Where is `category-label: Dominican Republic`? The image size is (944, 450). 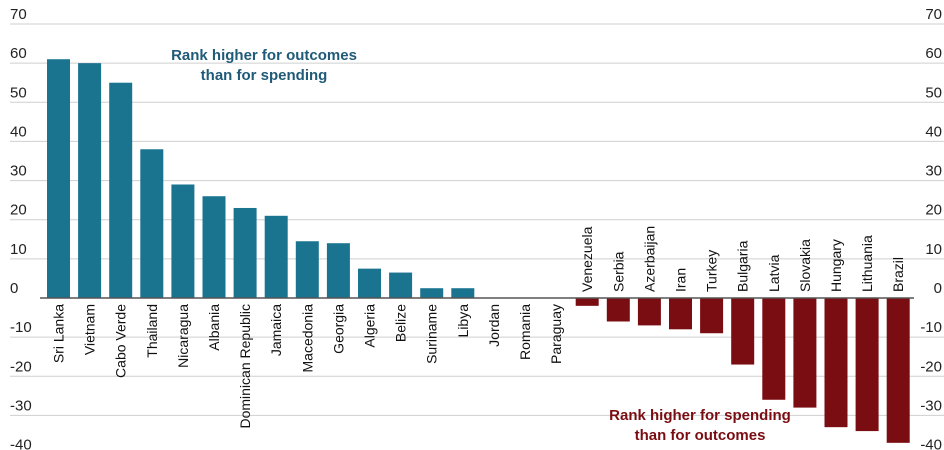
category-label: Dominican Republic is located at coordinates (245, 366).